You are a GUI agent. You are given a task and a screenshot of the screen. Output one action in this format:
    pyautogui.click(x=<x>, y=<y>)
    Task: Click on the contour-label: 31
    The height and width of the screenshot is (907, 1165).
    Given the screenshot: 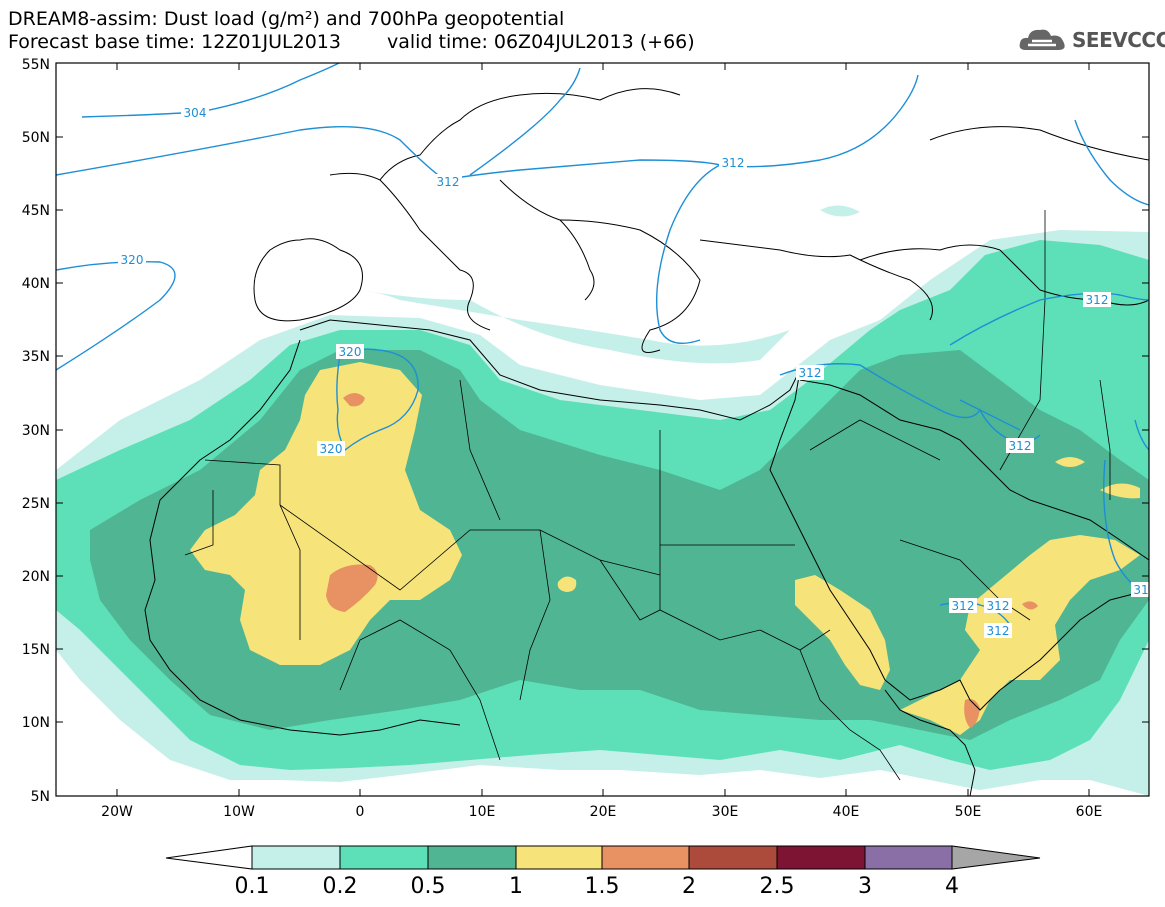 What is the action you would take?
    pyautogui.click(x=1140, y=590)
    